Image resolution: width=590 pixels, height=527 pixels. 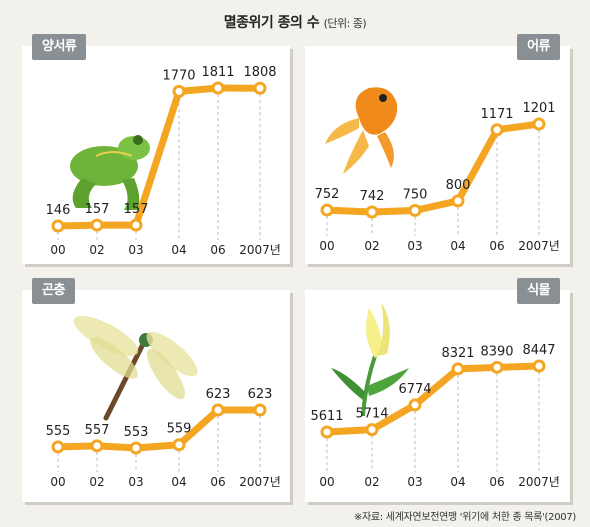 I want to click on panel-title: 곤충, so click(x=53, y=291).